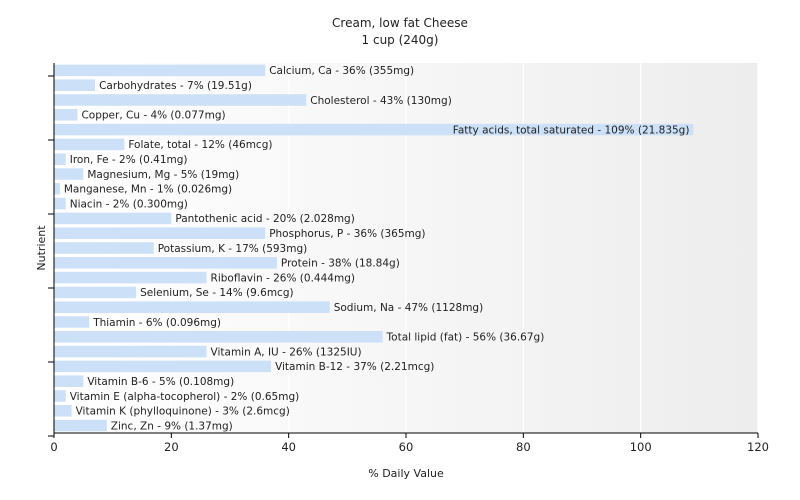 The width and height of the screenshot is (800, 500). I want to click on chart-title: Cream, low fat Cheese, so click(400, 23).